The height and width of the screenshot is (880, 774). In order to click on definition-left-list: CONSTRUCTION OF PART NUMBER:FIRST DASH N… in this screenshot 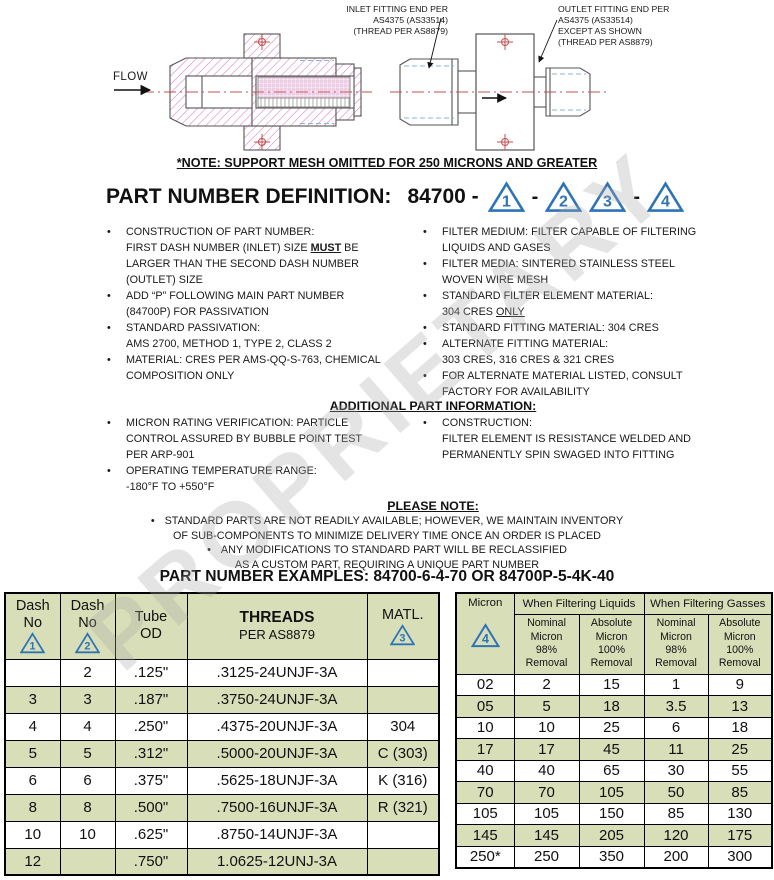, I will do `click(258, 312)`.